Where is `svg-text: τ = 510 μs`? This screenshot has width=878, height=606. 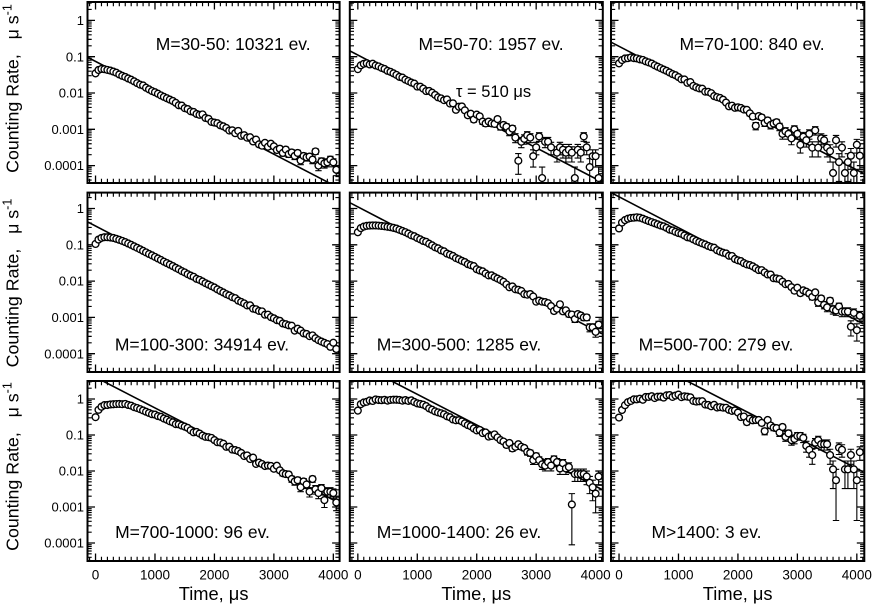 svg-text: τ = 510 μs is located at coordinates (493, 92).